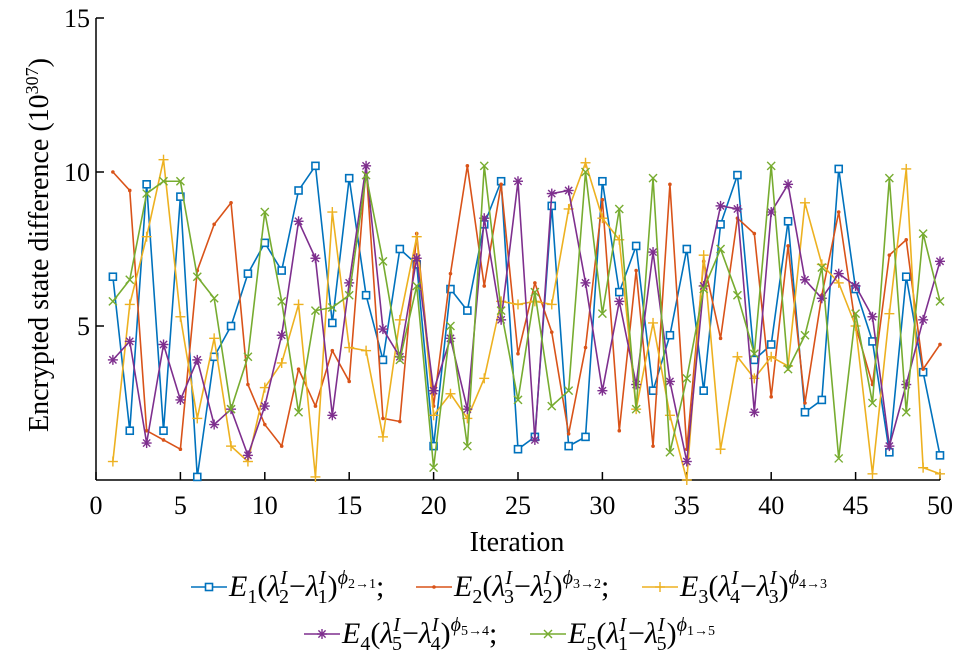 The height and width of the screenshot is (664, 957). What do you see at coordinates (77, 172) in the screenshot?
I see `y-tick-label: 10` at bounding box center [77, 172].